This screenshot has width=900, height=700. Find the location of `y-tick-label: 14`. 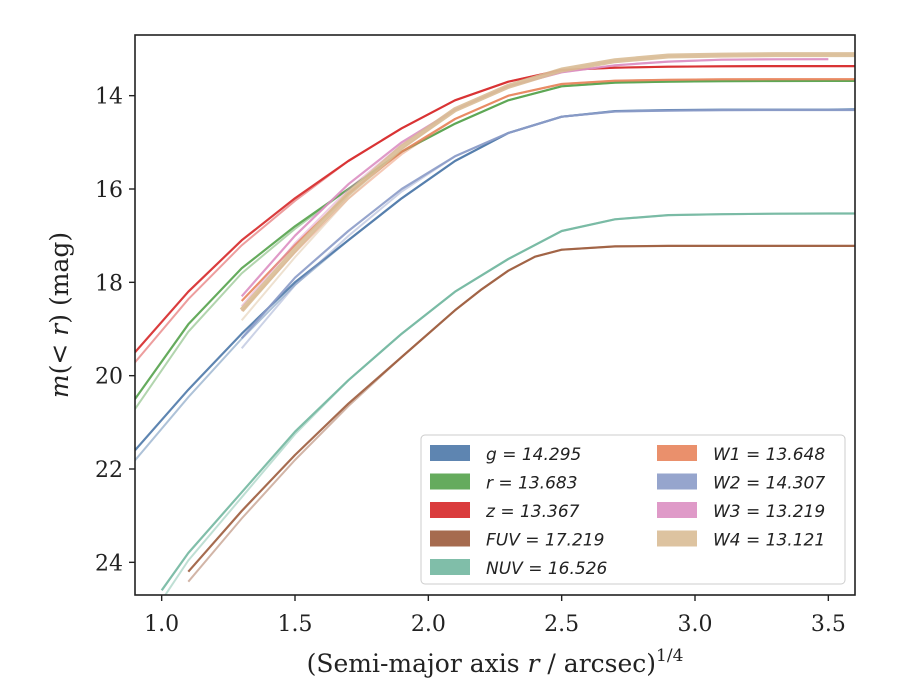

y-tick-label: 14 is located at coordinates (109, 97).